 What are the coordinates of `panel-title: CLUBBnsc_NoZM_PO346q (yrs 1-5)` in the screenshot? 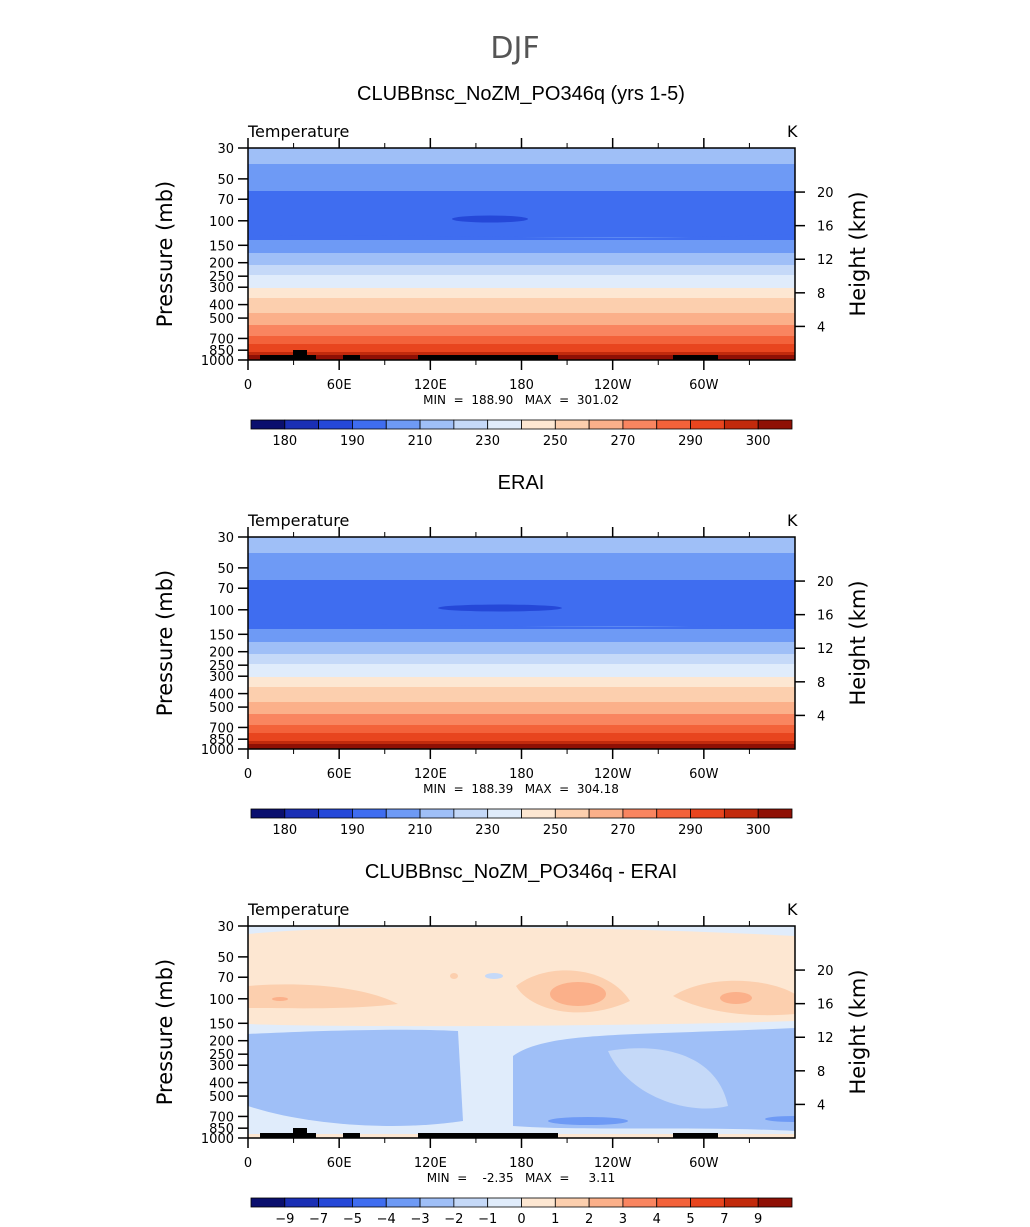 It's located at (521, 94).